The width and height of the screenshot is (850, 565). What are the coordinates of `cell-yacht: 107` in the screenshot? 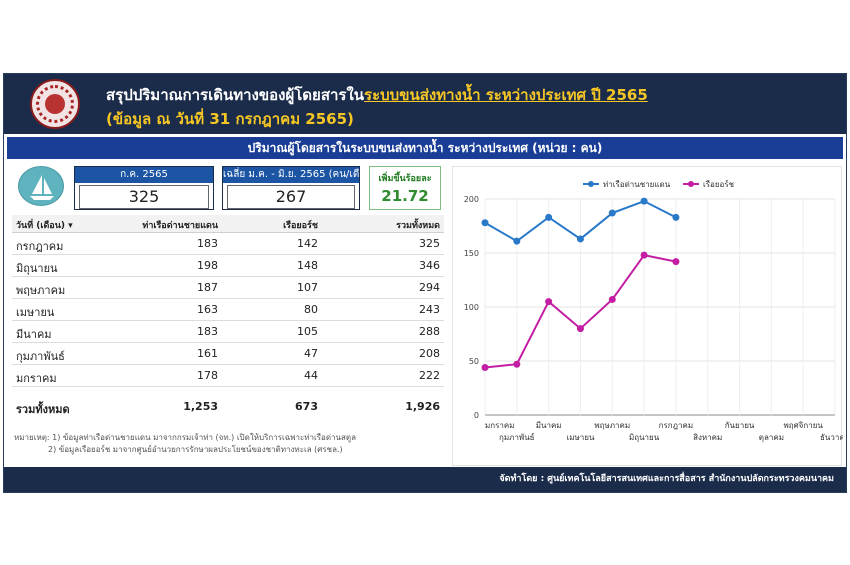 It's located at (307, 287).